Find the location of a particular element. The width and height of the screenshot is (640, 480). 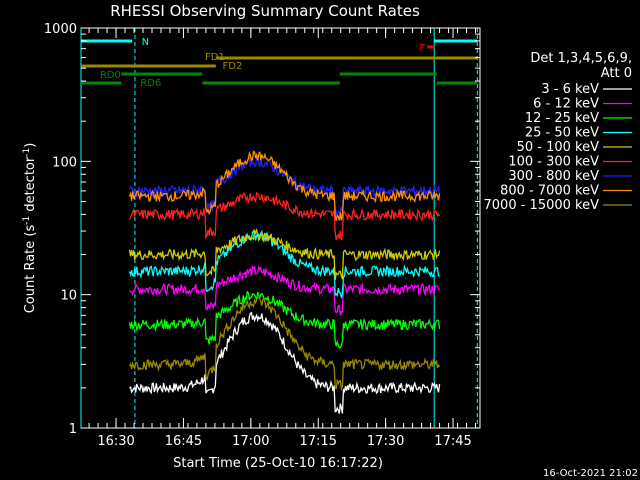

y-tick-label: 100 is located at coordinates (64, 162).